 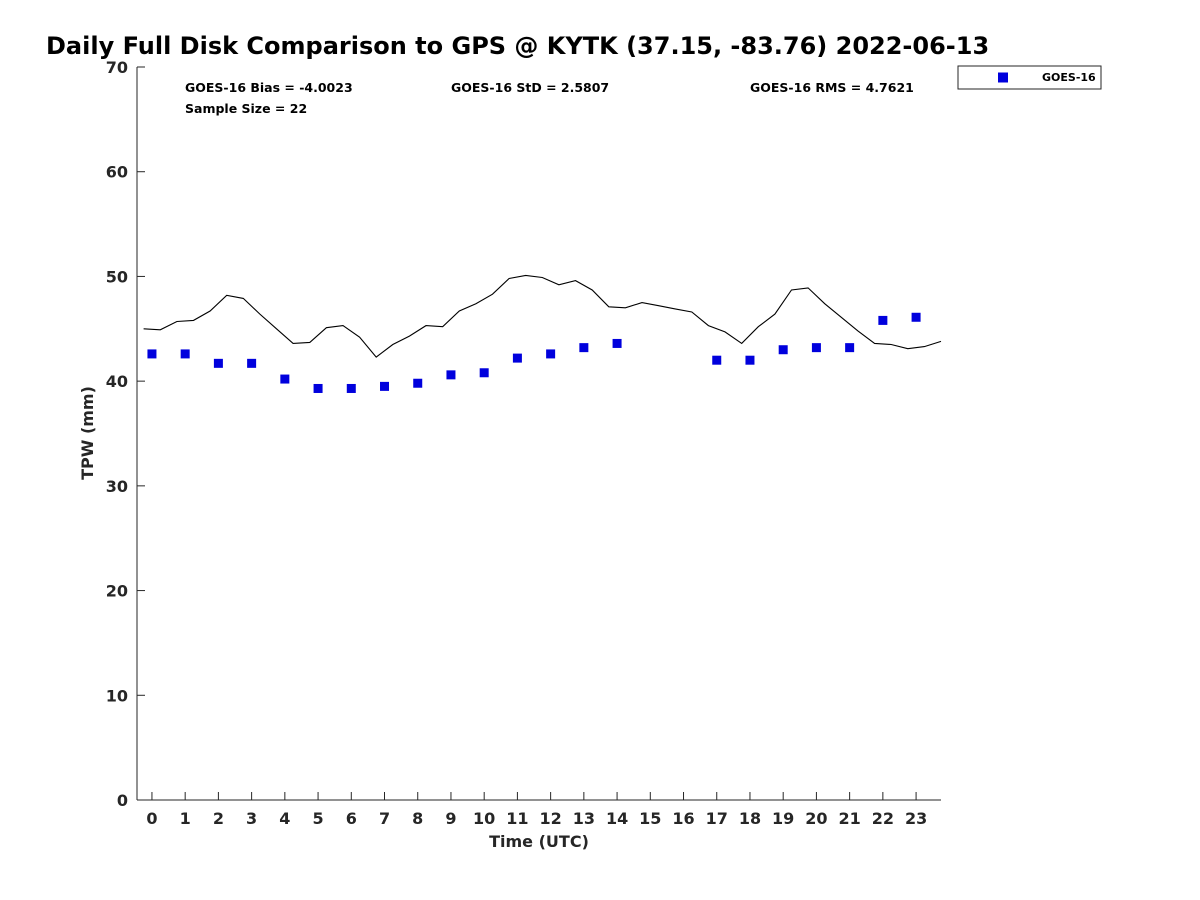 What do you see at coordinates (536, 810) in the screenshot?
I see `x-axis-ticks: 0 1 2 3 4 5 6 7 8 9 10 11 12 13 14 15 16 17 18 19 20 21 22 23` at bounding box center [536, 810].